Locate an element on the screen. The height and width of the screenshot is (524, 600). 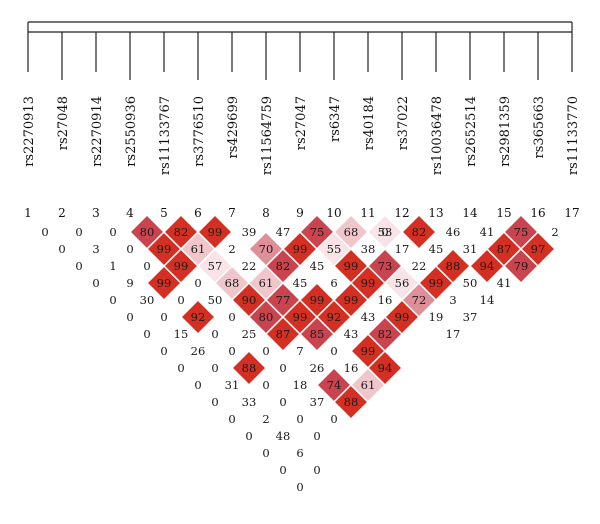
ld-cell-value: 7 is located at coordinates (299, 351).